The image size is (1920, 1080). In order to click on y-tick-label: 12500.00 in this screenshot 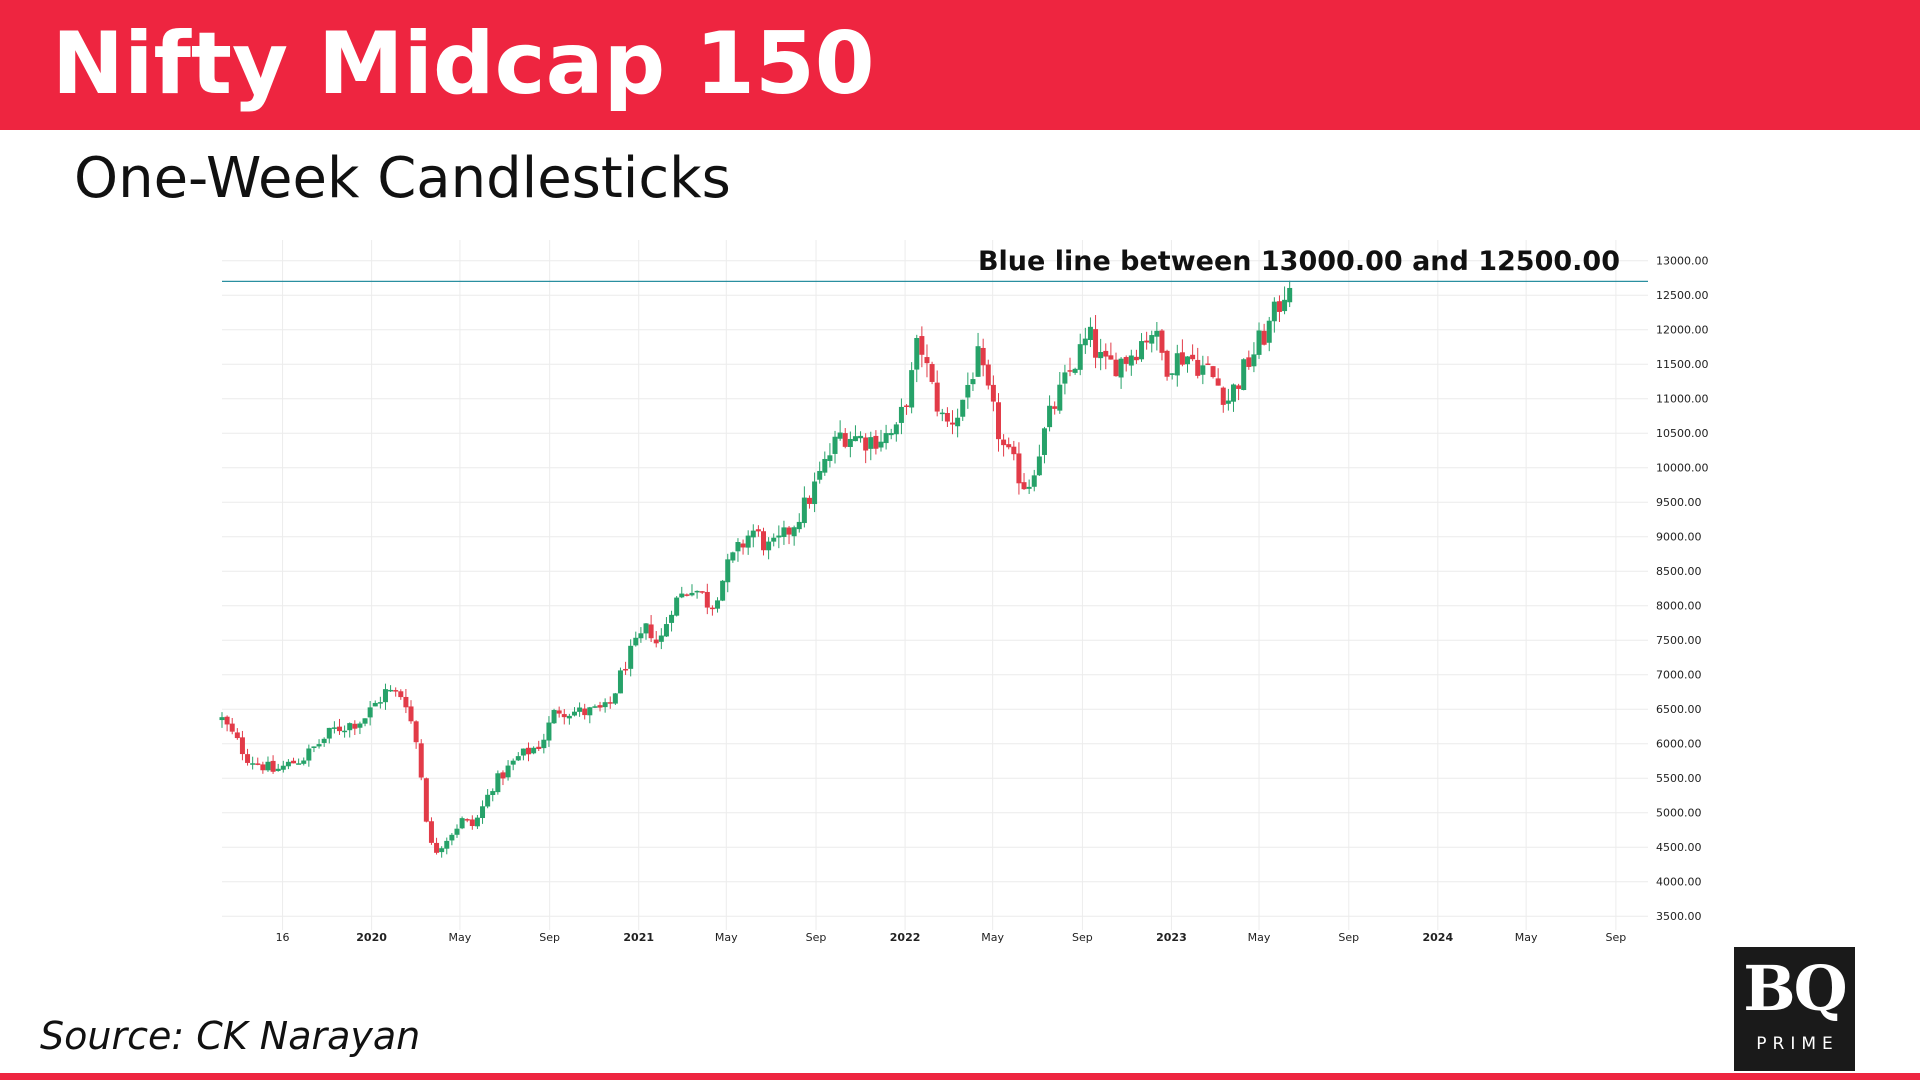, I will do `click(1682, 295)`.